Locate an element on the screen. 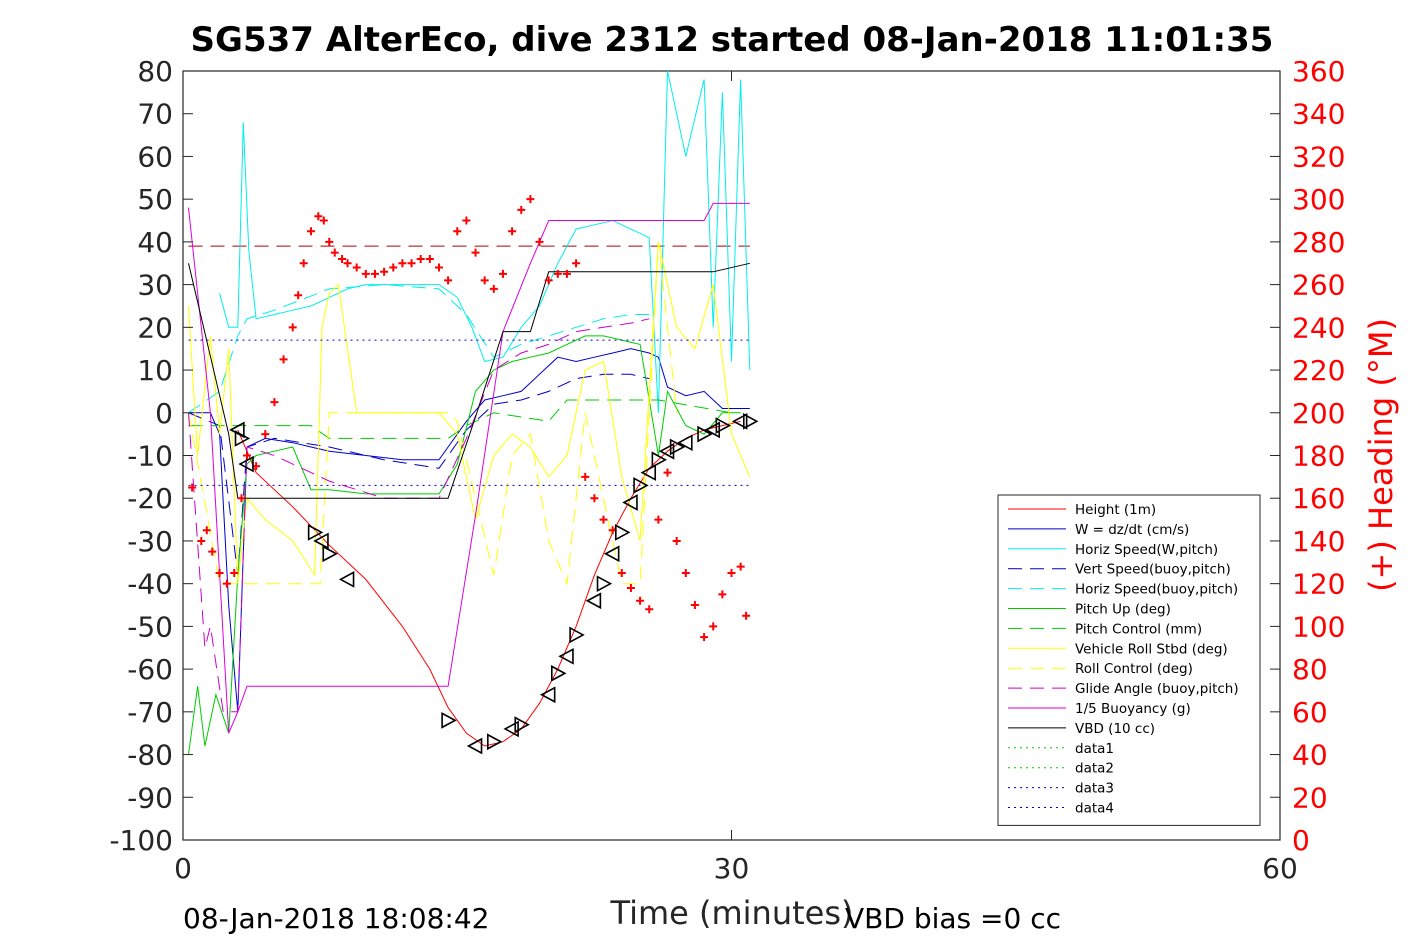 This screenshot has height=945, width=1417. y-tick-label: -10 is located at coordinates (150, 456).